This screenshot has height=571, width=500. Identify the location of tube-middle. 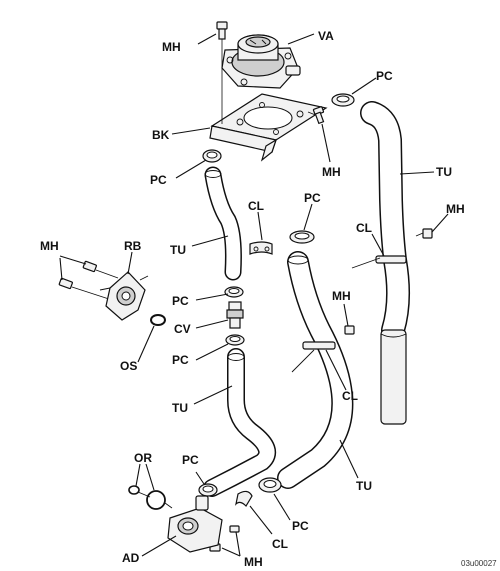
(315, 370).